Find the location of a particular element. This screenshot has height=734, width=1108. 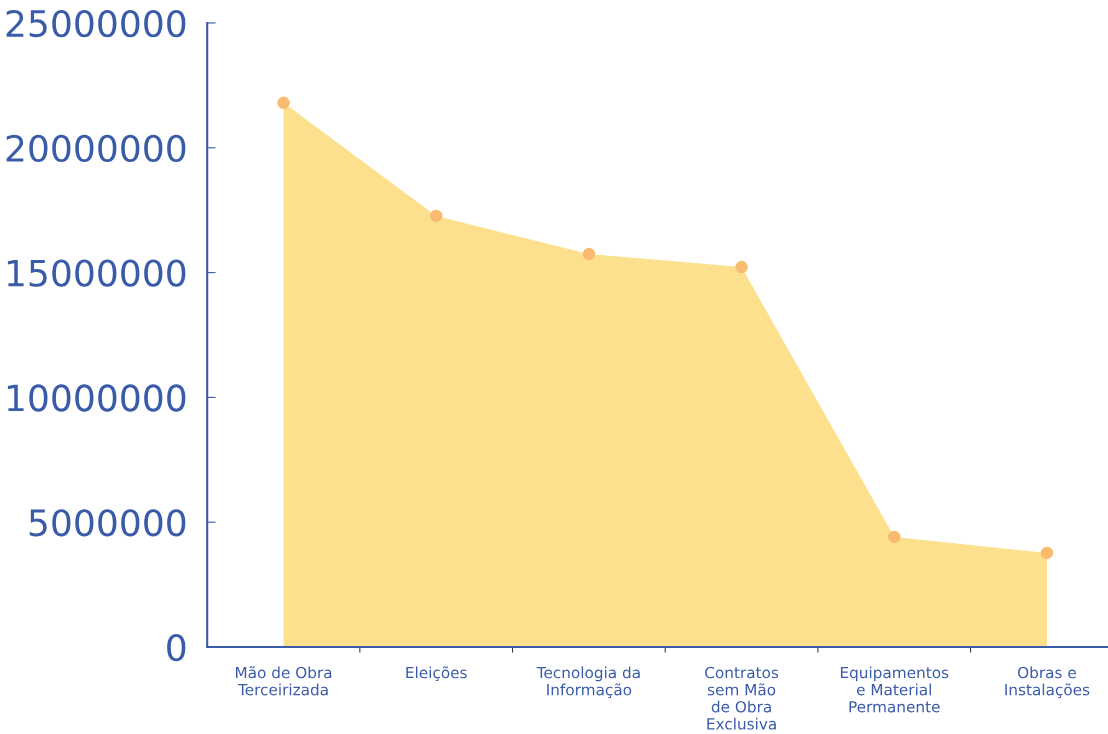

x-tick-label: Equipamentos e Material Permanente is located at coordinates (894, 689).